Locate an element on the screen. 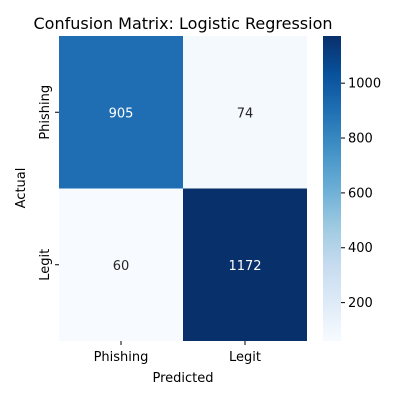 The width and height of the screenshot is (400, 400). colorbar-tick-label: 400 is located at coordinates (360, 248).